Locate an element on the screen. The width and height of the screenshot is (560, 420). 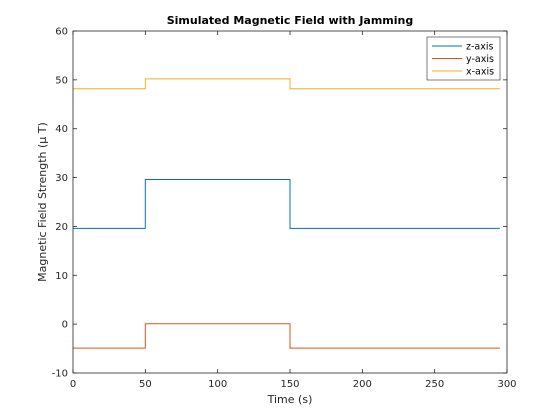
y-tick-label: 10 is located at coordinates (61, 276).